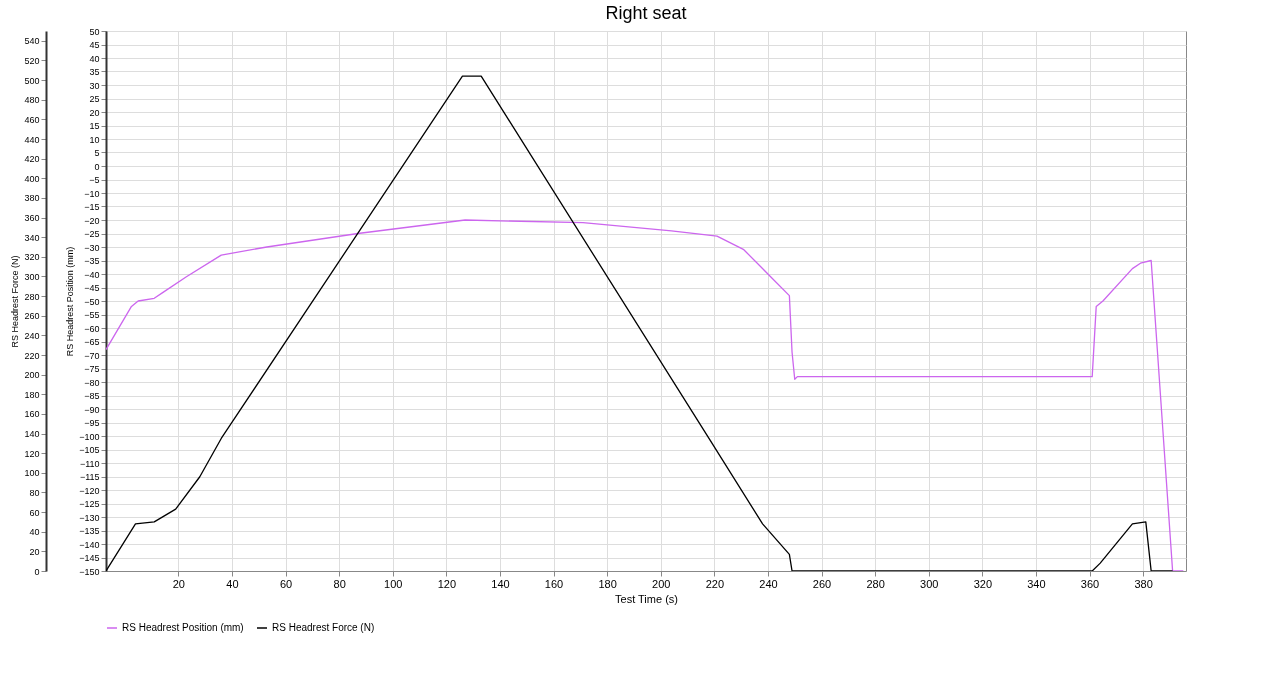  Describe the element at coordinates (92, 315) in the screenshot. I see `y2-tick-label: −55` at that location.